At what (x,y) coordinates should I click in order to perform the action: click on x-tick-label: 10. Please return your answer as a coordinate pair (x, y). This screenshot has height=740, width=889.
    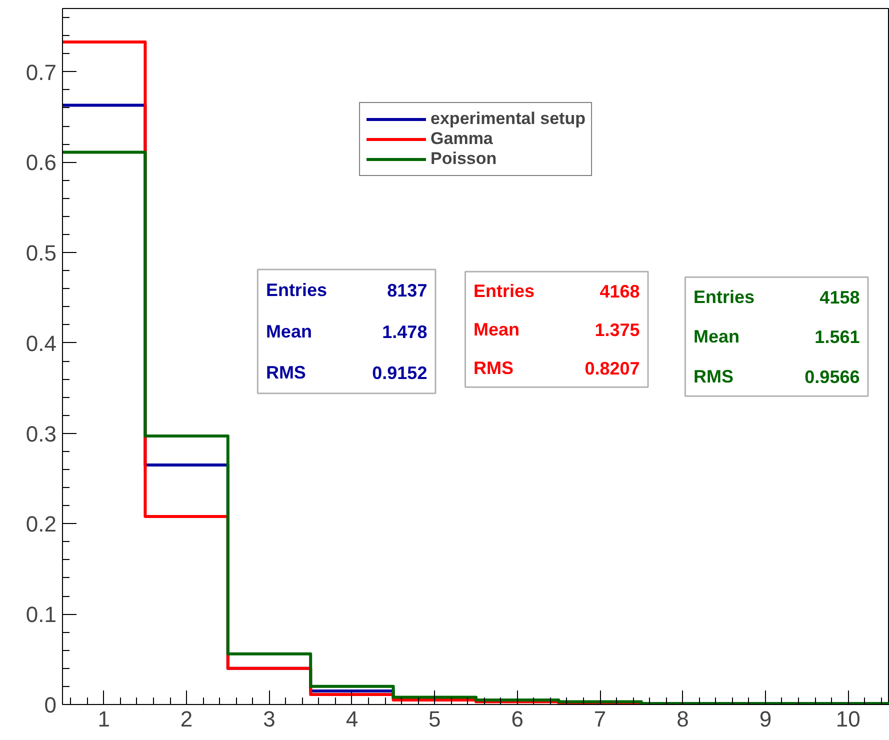
    Looking at the image, I should click on (848, 719).